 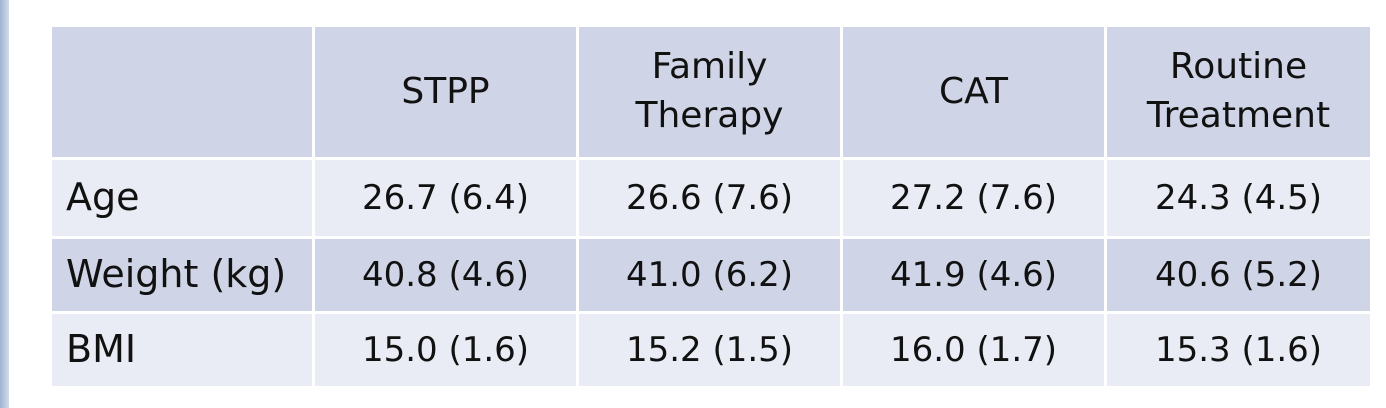 What do you see at coordinates (973, 350) in the screenshot?
I see `table-cell: 16.0 (1.7)` at bounding box center [973, 350].